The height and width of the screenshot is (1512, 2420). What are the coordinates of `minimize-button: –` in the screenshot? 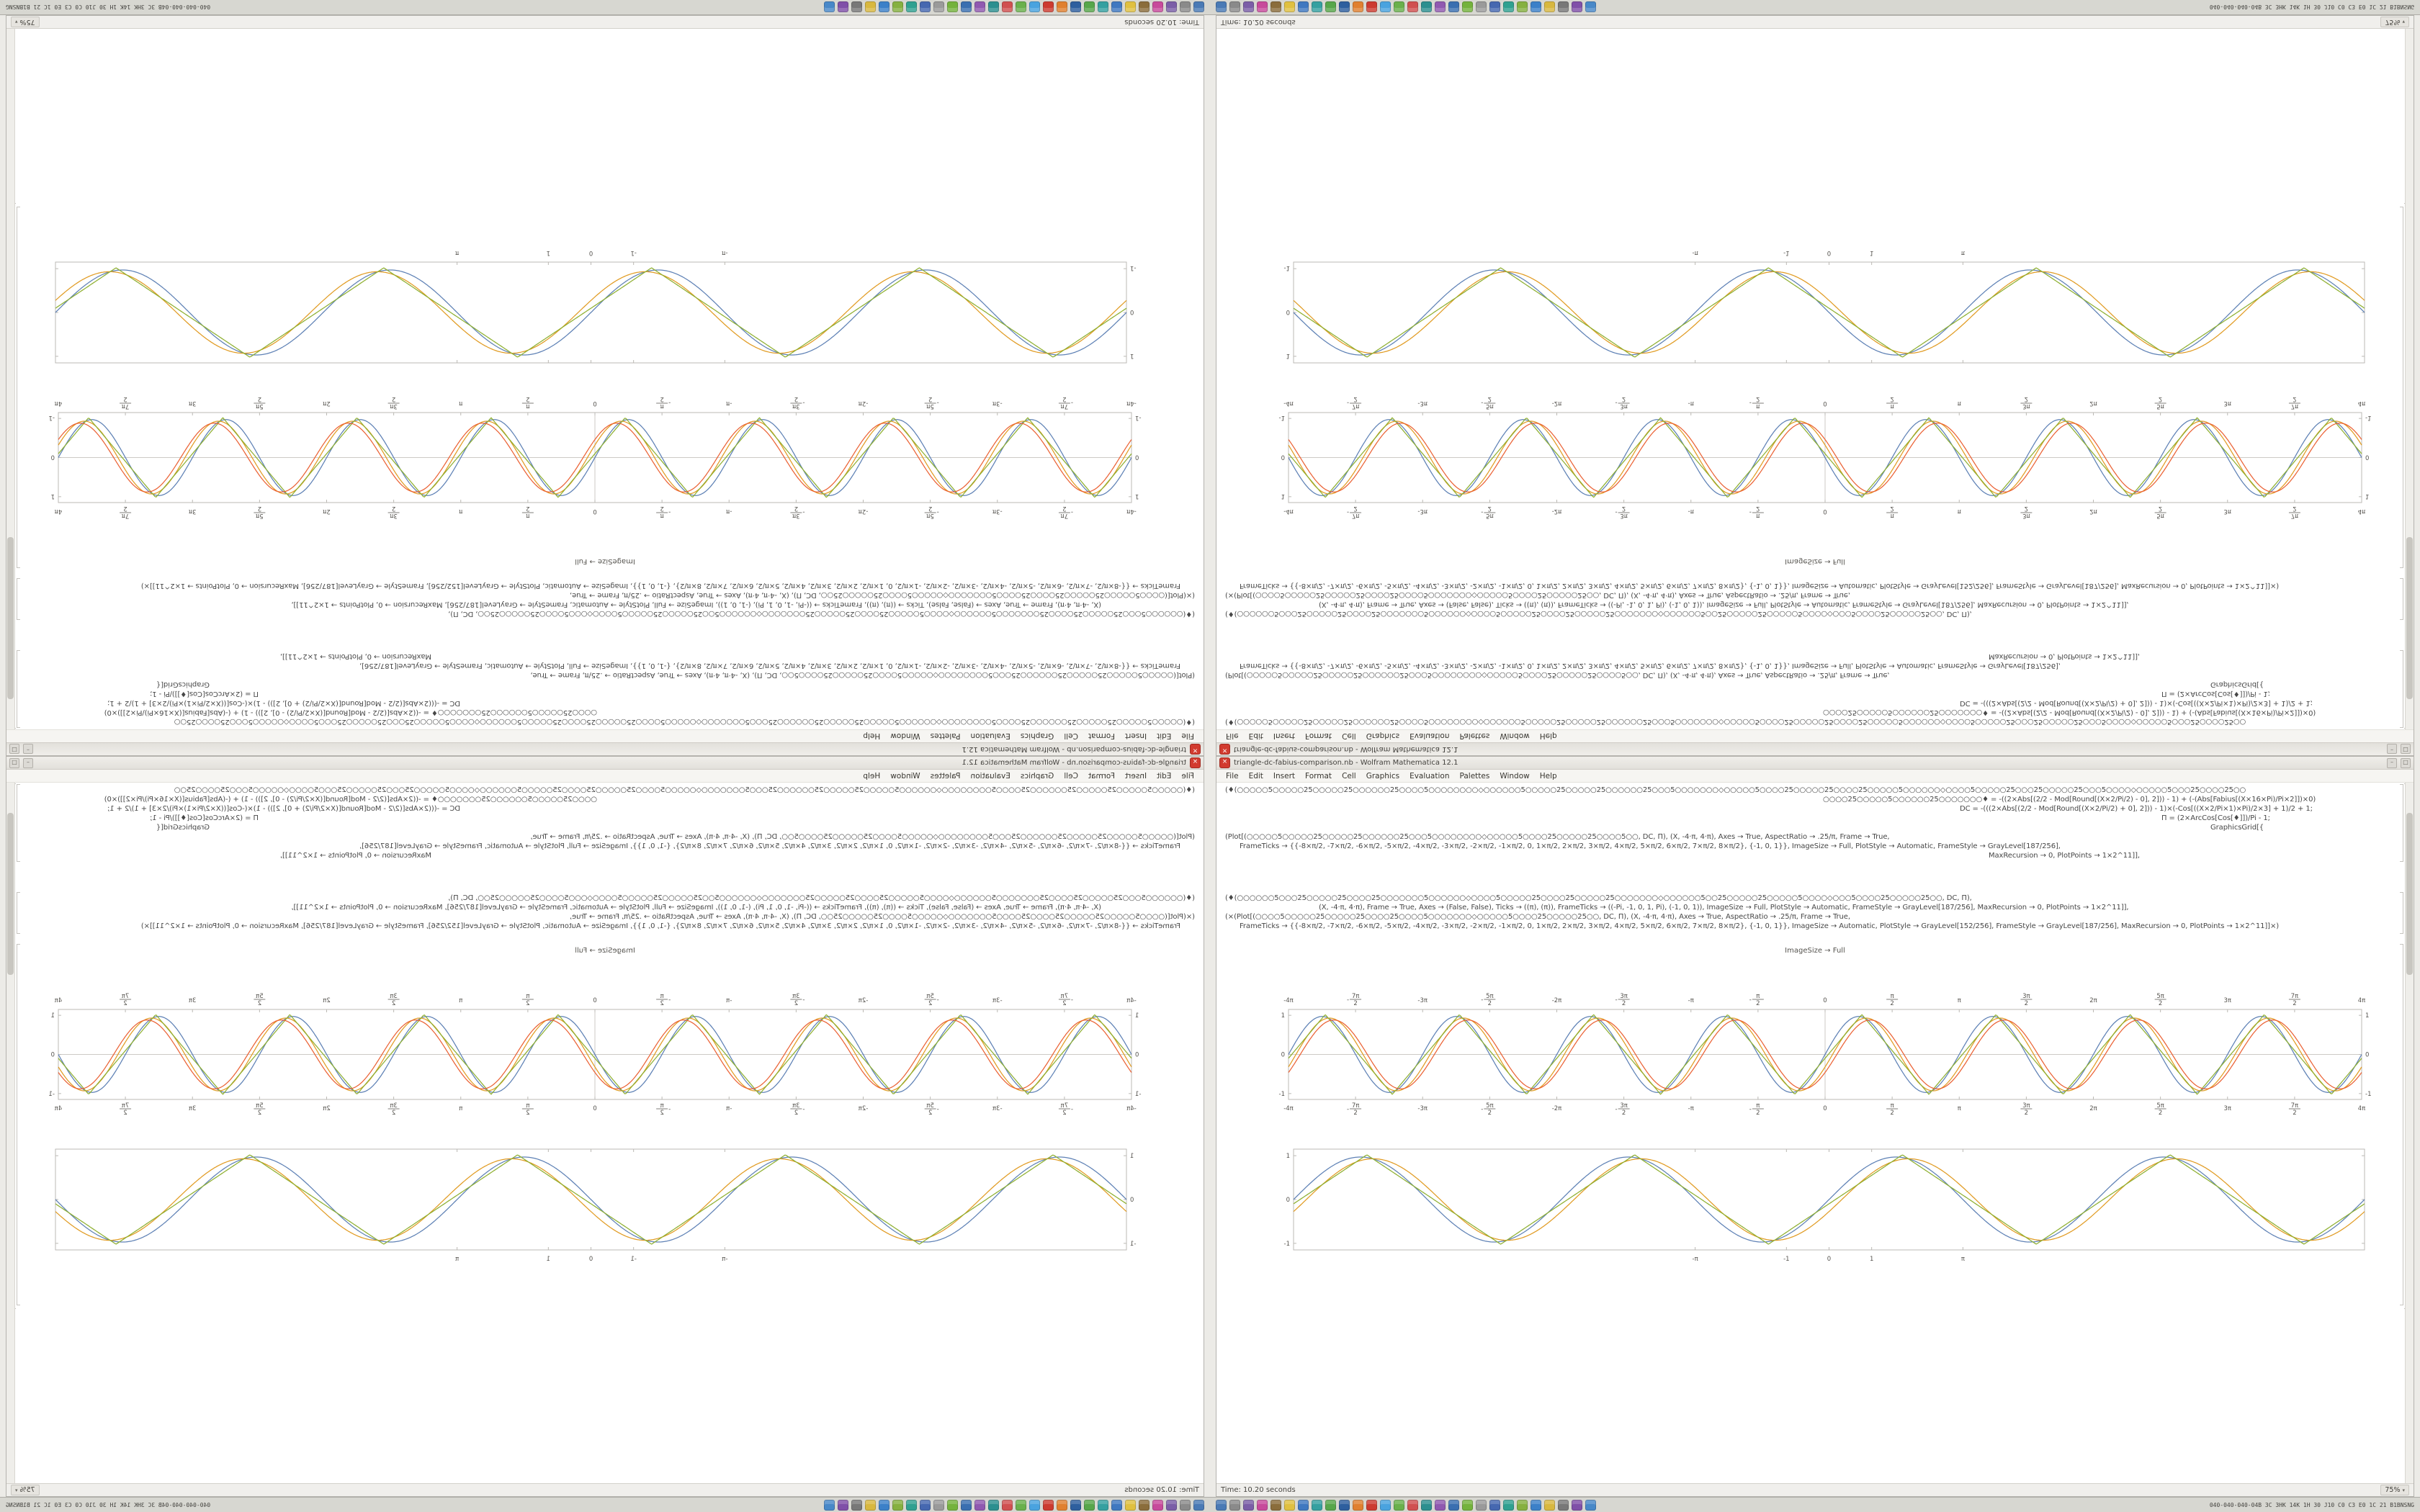 It's located at (2392, 749).